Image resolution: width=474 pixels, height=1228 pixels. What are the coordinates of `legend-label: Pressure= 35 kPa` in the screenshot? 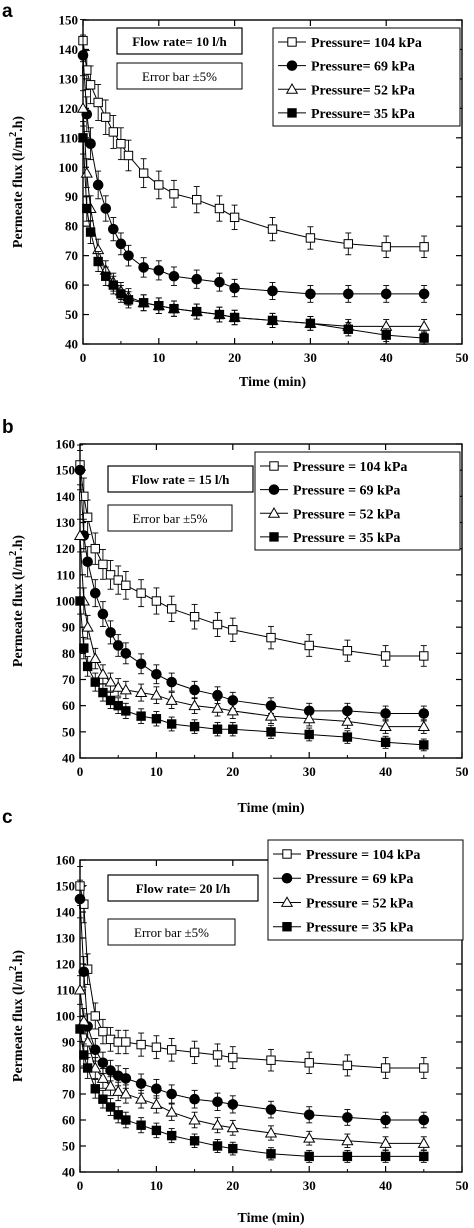 It's located at (363, 114).